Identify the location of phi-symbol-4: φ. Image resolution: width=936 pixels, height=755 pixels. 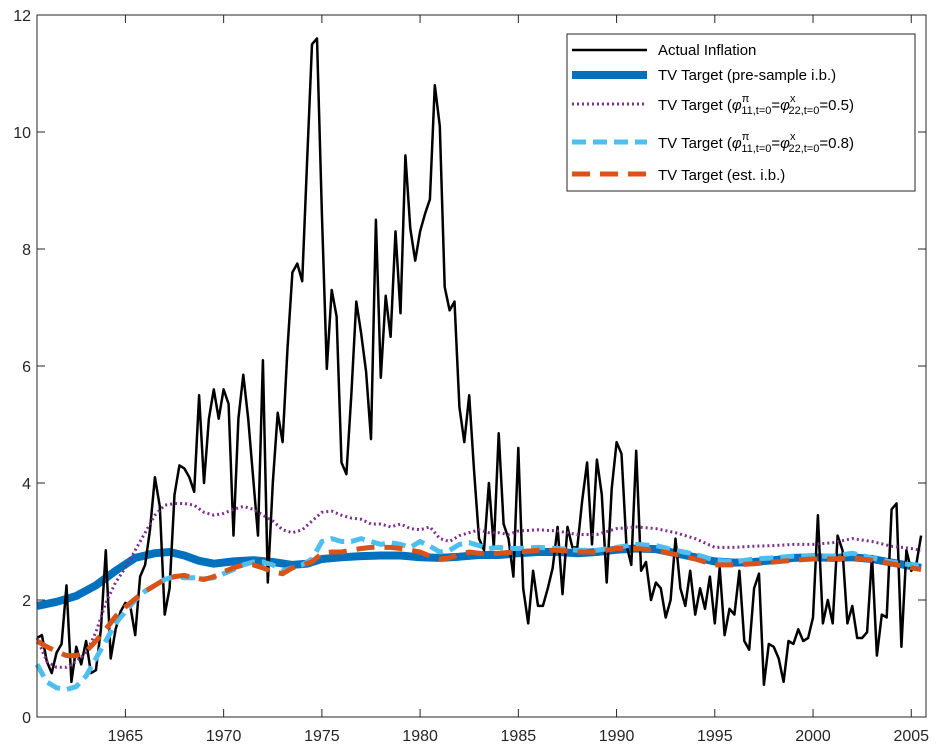
(785, 143).